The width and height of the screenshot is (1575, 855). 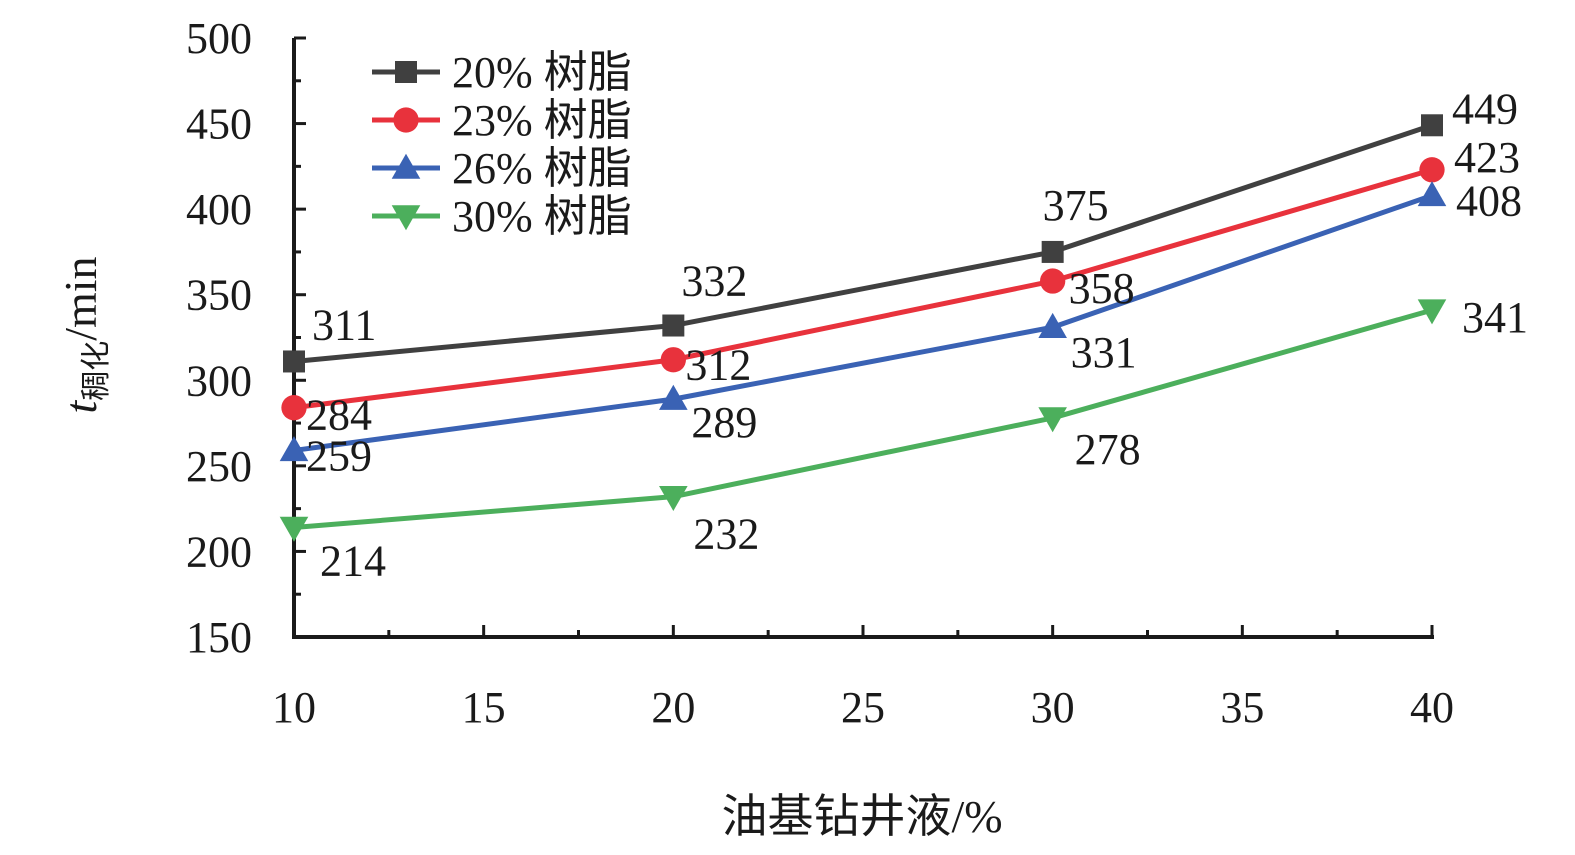 What do you see at coordinates (339, 455) in the screenshot?
I see `data-label: 259` at bounding box center [339, 455].